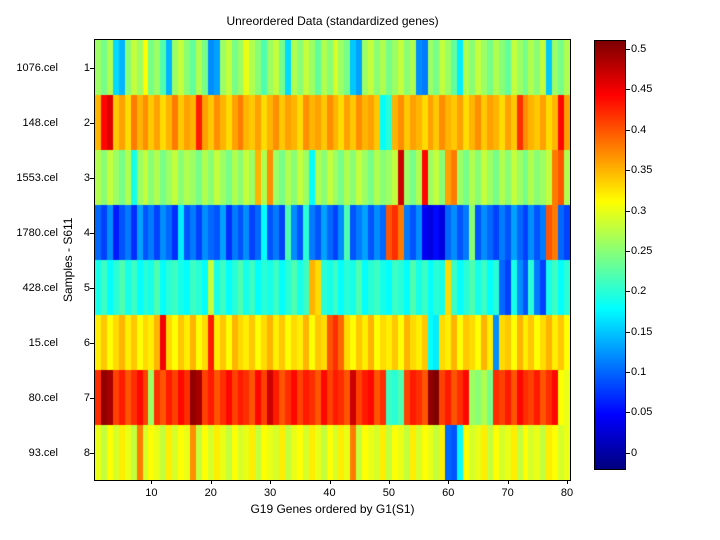 This screenshot has width=720, height=540. Describe the element at coordinates (68, 260) in the screenshot. I see `y-axis-label: Samples - S611` at that location.